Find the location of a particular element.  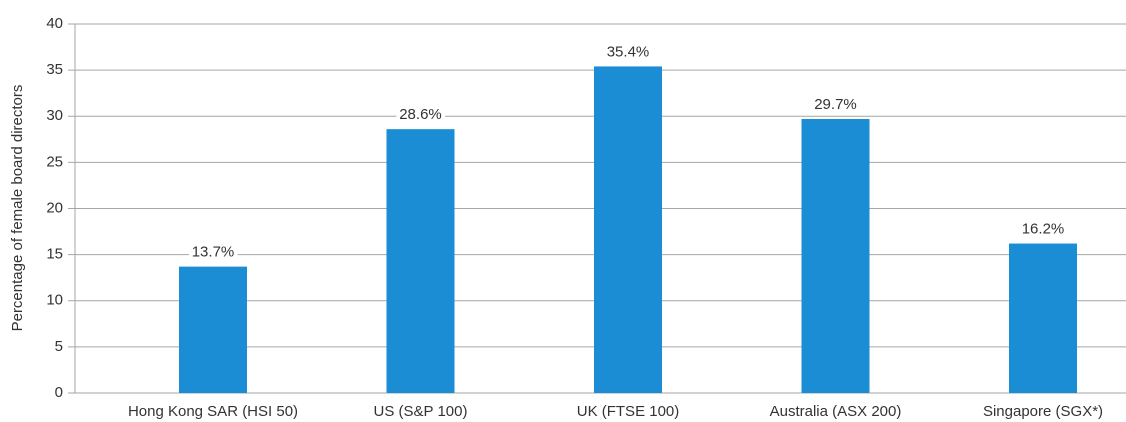

y-tick-label: 35 is located at coordinates (54, 69).